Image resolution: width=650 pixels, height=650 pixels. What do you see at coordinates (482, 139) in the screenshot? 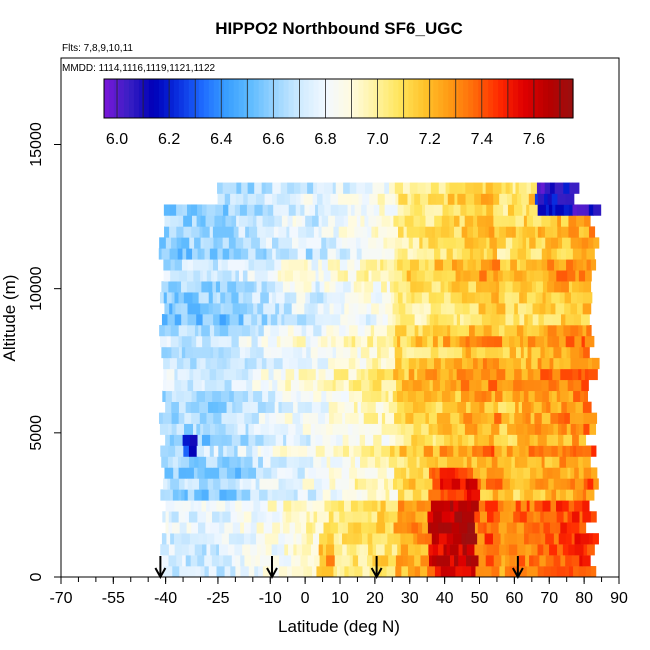
I see `colorbar-tick-label: 7.4` at bounding box center [482, 139].